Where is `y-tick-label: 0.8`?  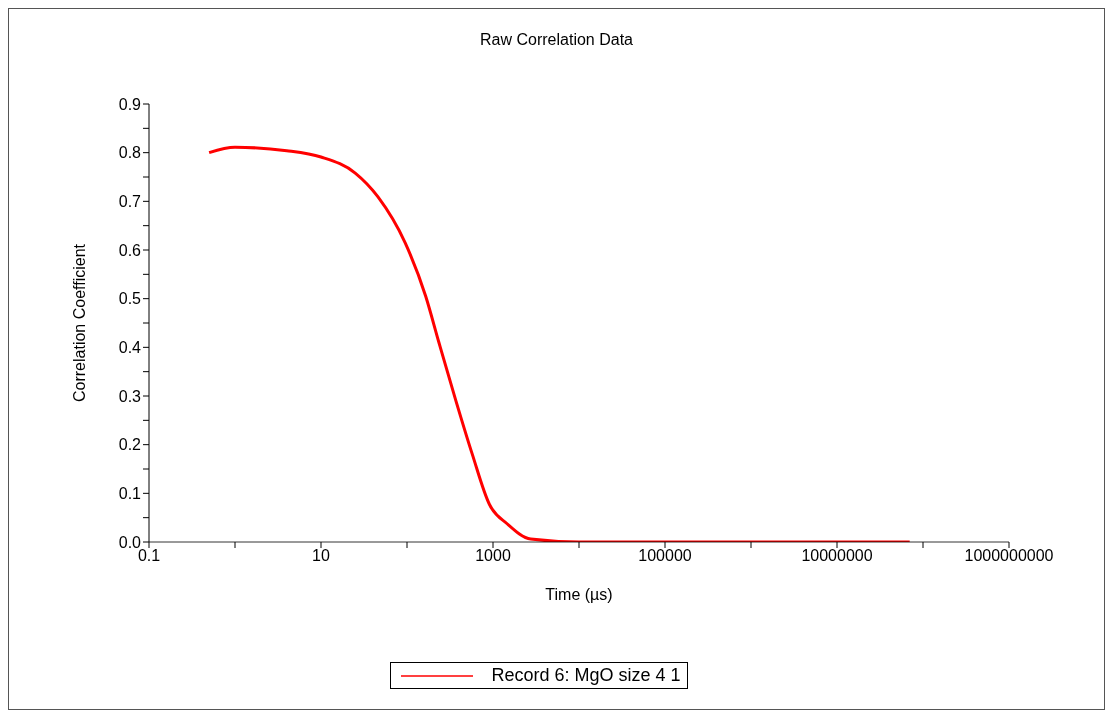
y-tick-label: 0.8 is located at coordinates (130, 153).